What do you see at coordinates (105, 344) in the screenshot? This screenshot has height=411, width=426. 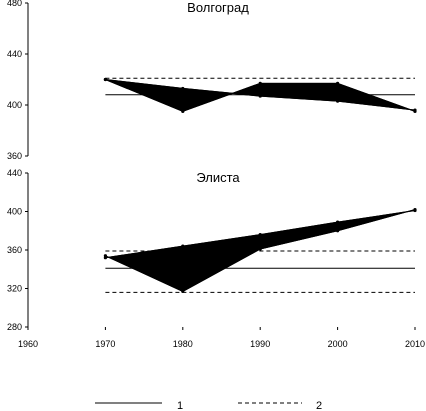 I see `x-tick-label: 1970` at bounding box center [105, 344].